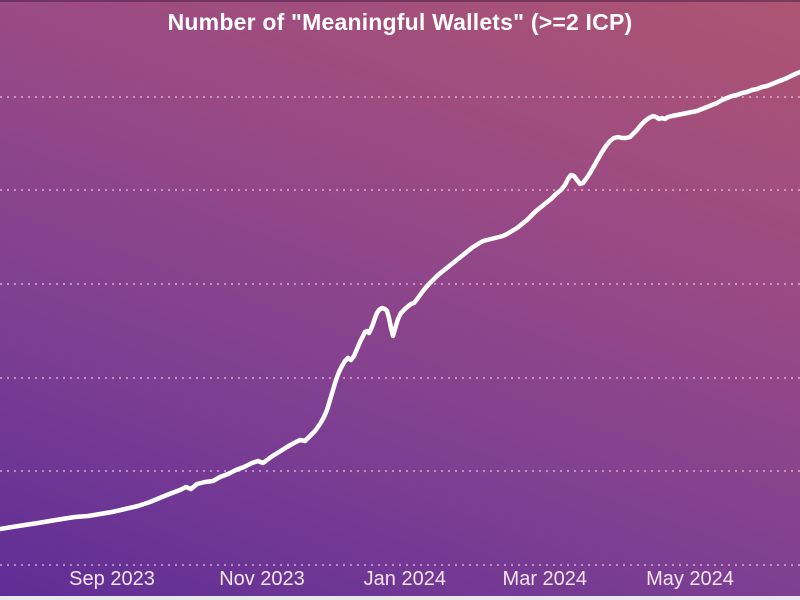 The height and width of the screenshot is (600, 800). I want to click on x-axis-tick-label: Jan 2024, so click(404, 579).